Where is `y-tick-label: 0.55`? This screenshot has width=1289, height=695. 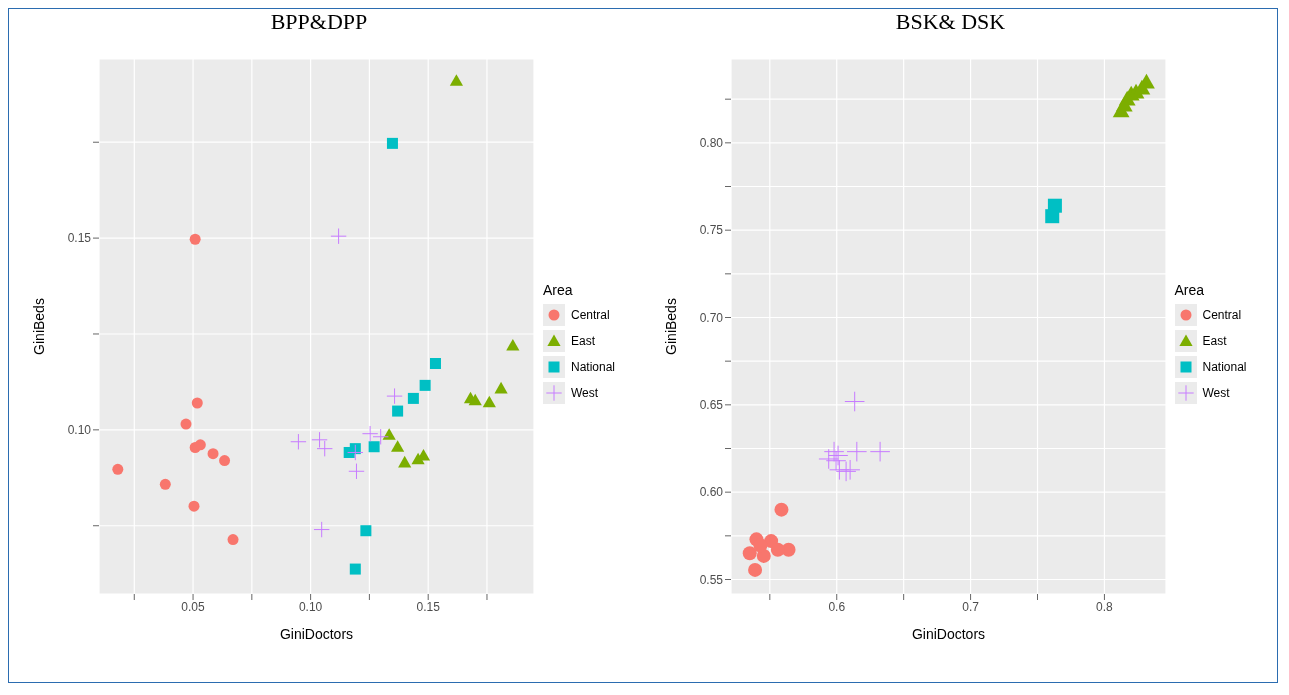
y-tick-label: 0.55 is located at coordinates (711, 579).